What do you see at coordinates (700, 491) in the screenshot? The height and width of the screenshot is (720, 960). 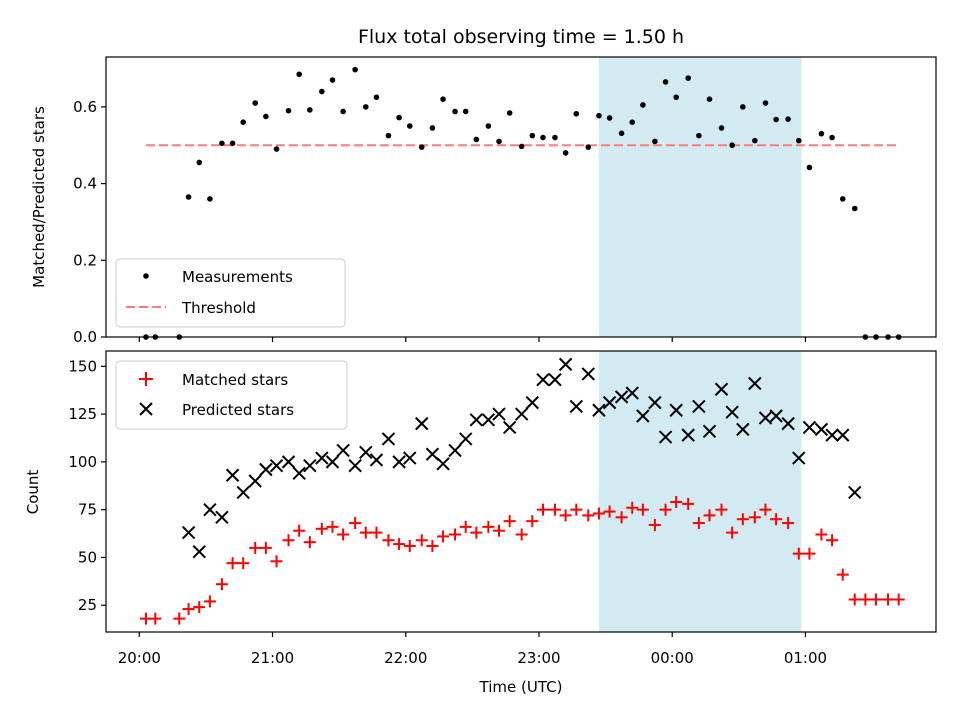 I see `bottom-shaded-span` at bounding box center [700, 491].